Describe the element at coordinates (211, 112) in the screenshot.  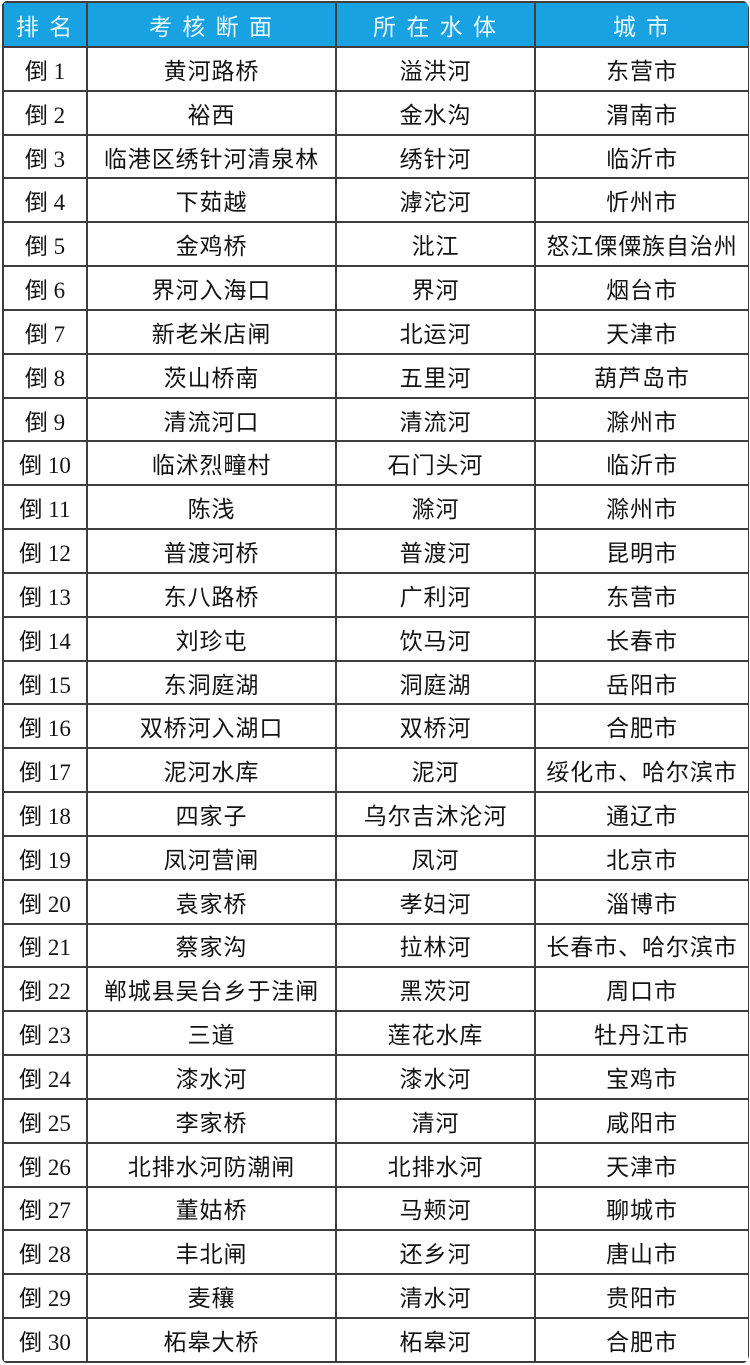
I see `section-cell: 裕西` at that location.